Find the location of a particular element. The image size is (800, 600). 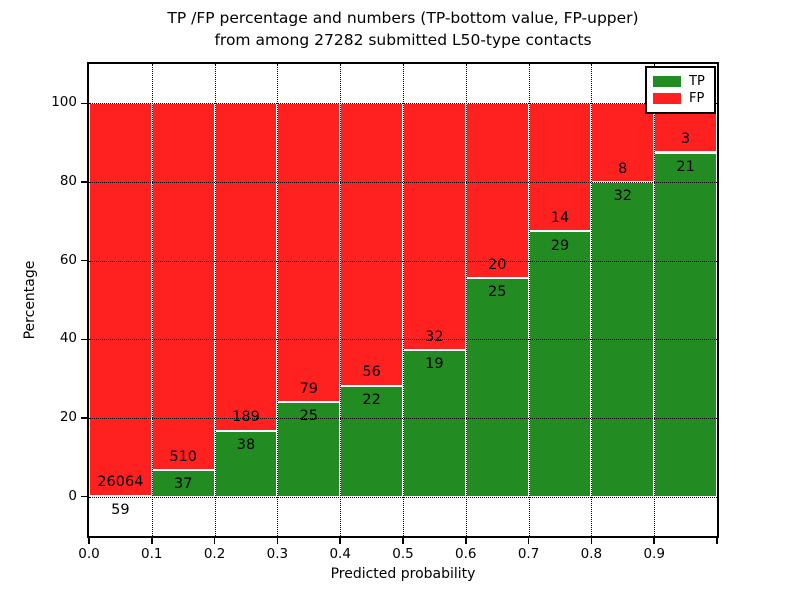

legend-entry-tp: TP is located at coordinates (680, 81).